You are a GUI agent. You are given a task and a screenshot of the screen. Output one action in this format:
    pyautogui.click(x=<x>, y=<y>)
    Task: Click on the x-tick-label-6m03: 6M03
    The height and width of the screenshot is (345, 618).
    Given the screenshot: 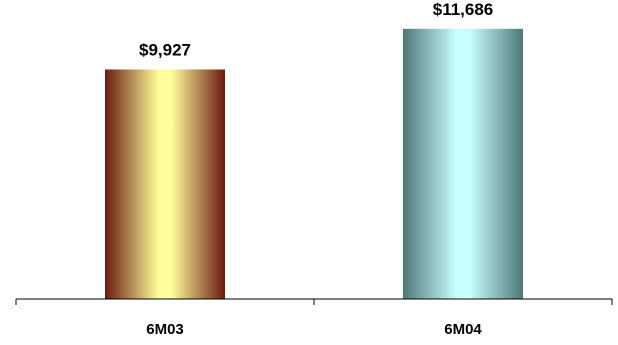 What is the action you would take?
    pyautogui.click(x=165, y=329)
    